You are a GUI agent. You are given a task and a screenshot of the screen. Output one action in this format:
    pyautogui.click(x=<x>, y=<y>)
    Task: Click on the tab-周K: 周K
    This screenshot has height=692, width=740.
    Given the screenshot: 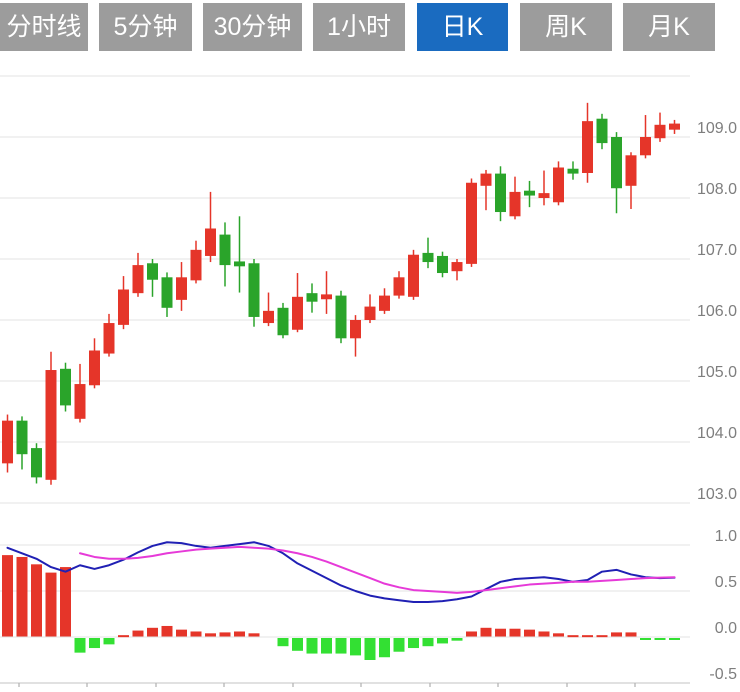 What is the action you would take?
    pyautogui.click(x=566, y=27)
    